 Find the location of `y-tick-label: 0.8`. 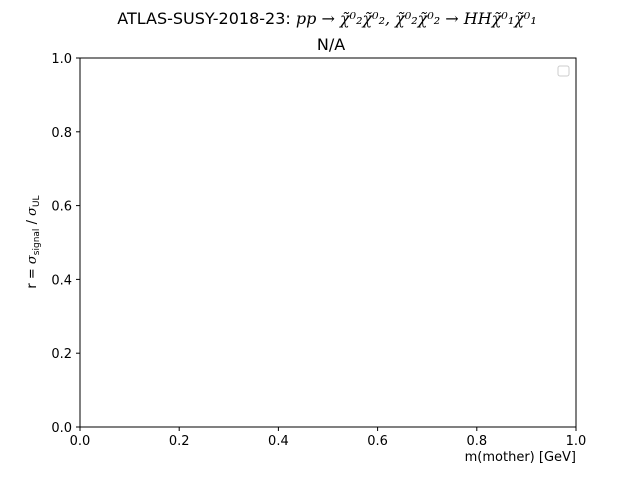

y-tick-label: 0.8 is located at coordinates (61, 133).